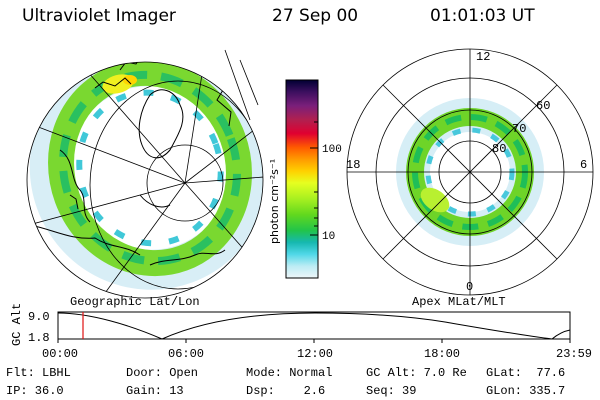 The image size is (600, 400). Describe the element at coordinates (39, 317) in the screenshot. I see `altitude-ytick-max: 9.0` at that location.